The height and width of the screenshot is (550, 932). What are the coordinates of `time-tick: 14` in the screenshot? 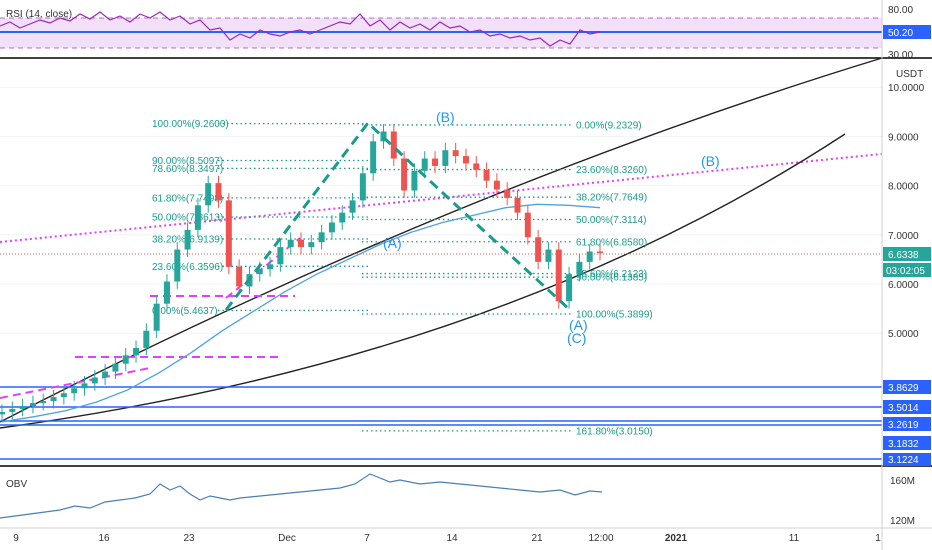 It's located at (452, 538).